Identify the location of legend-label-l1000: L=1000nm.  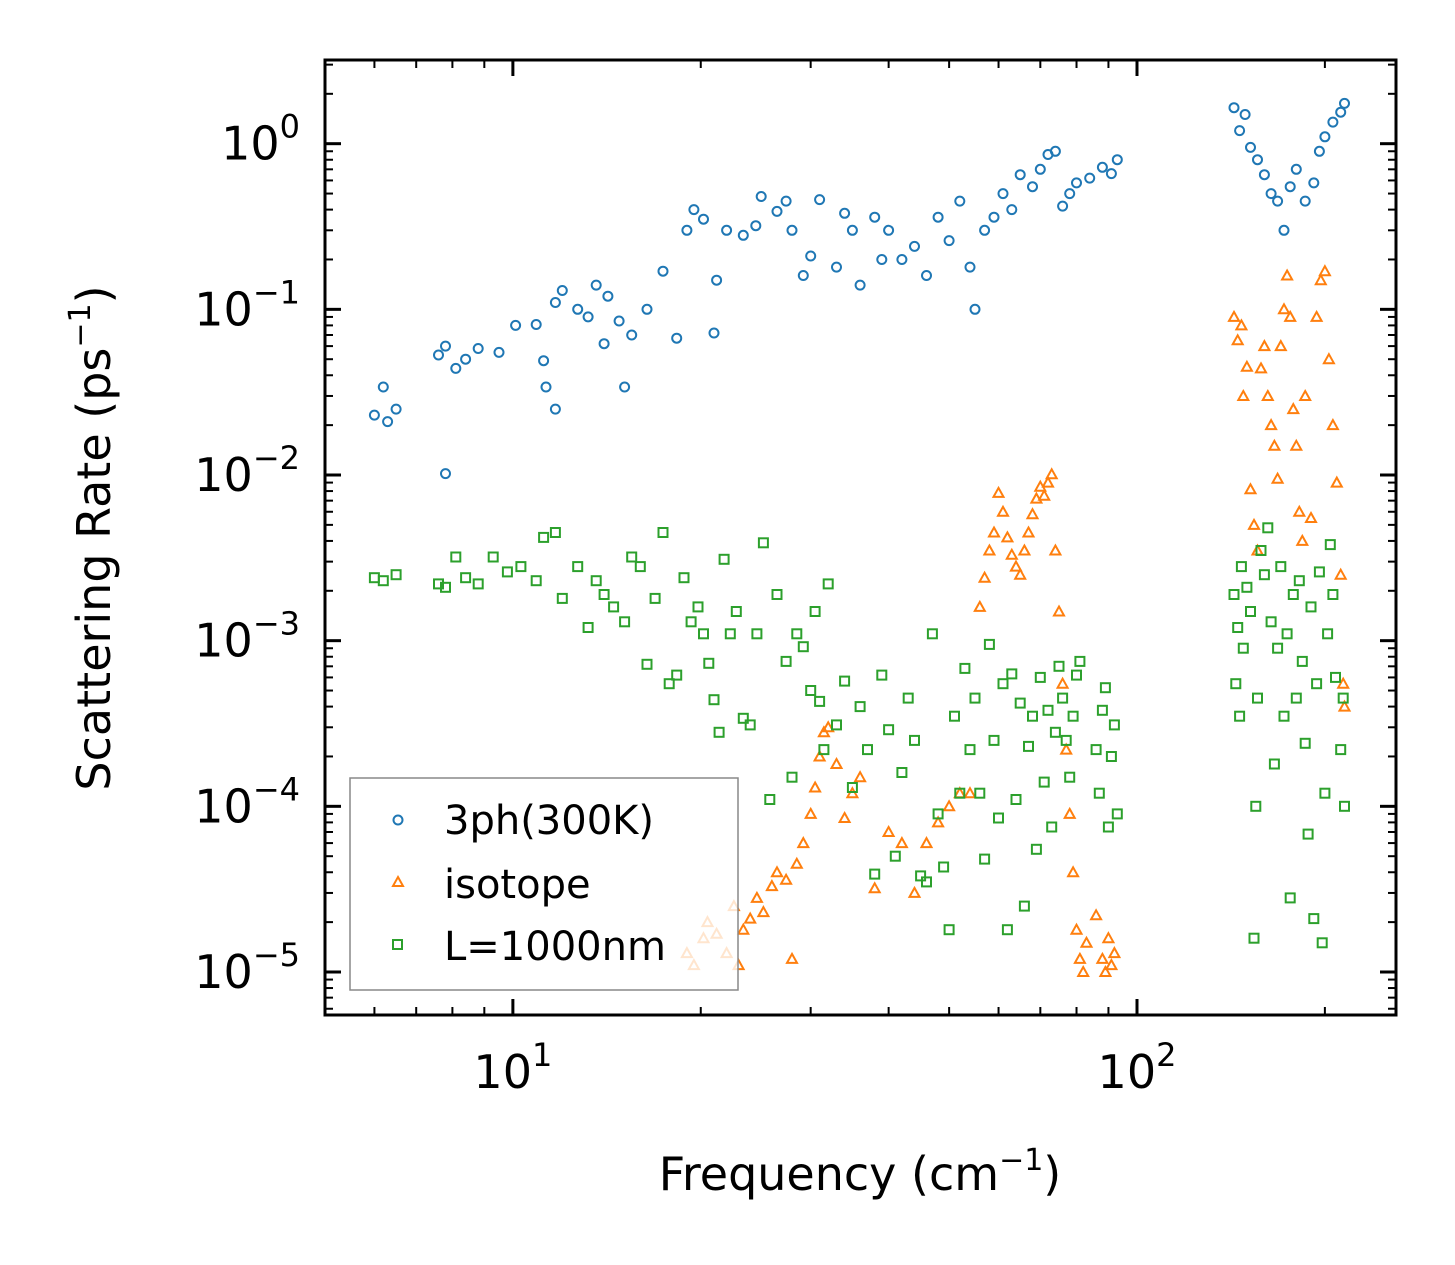
(555, 947).